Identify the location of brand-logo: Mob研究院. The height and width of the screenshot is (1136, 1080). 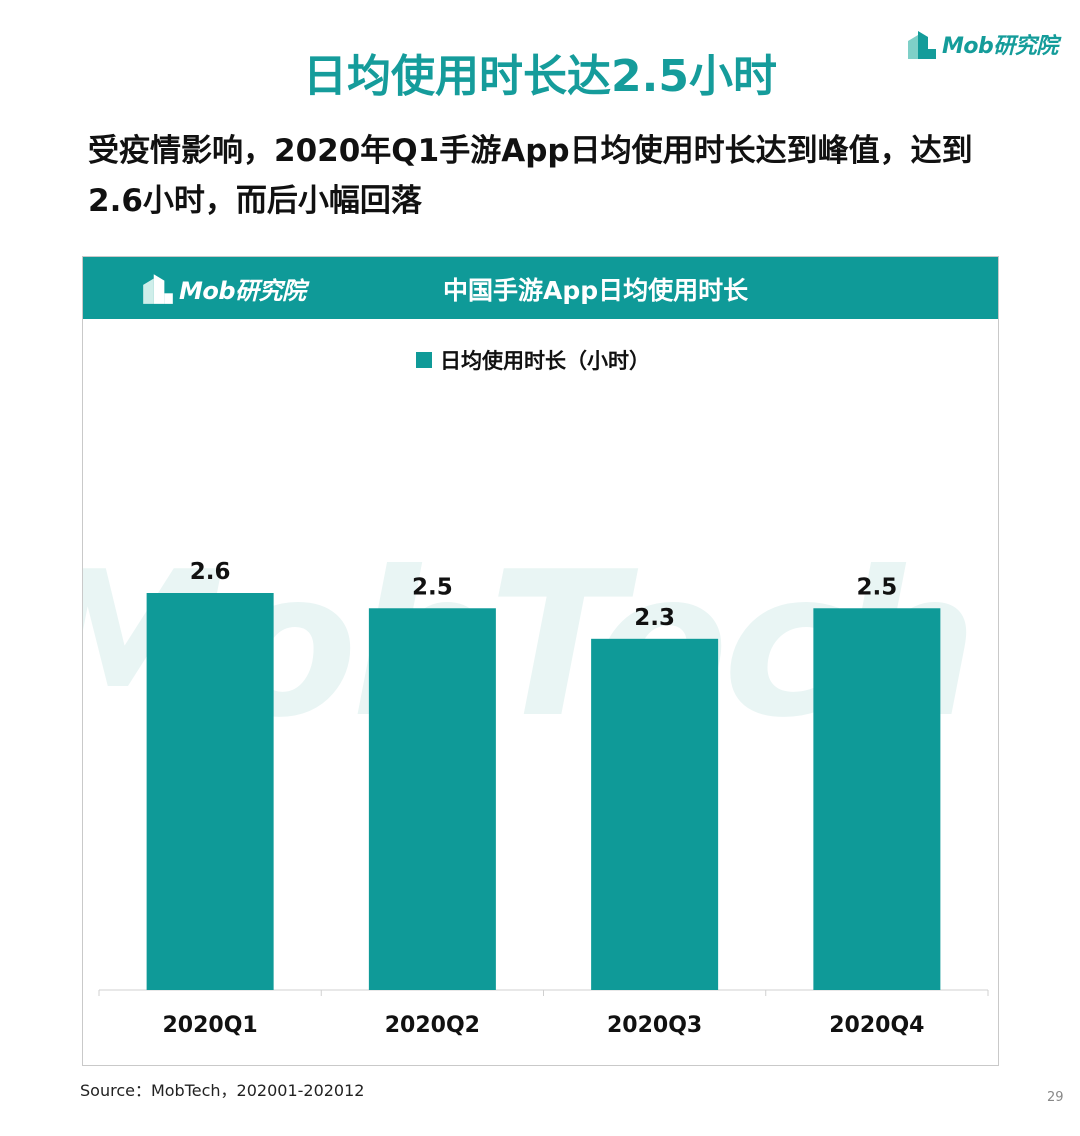
(982, 44).